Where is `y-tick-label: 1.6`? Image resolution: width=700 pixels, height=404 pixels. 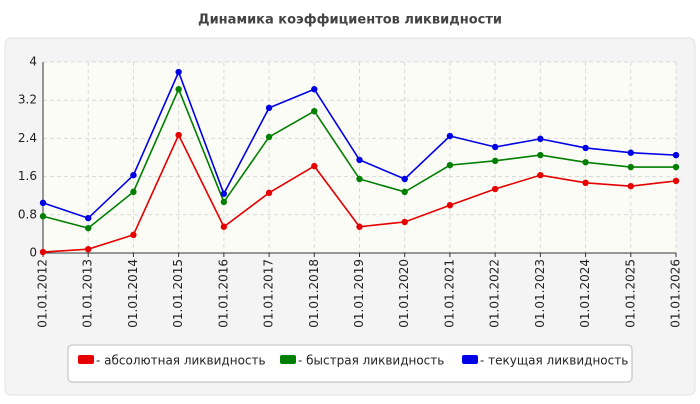 y-tick-label: 1.6 is located at coordinates (27, 176).